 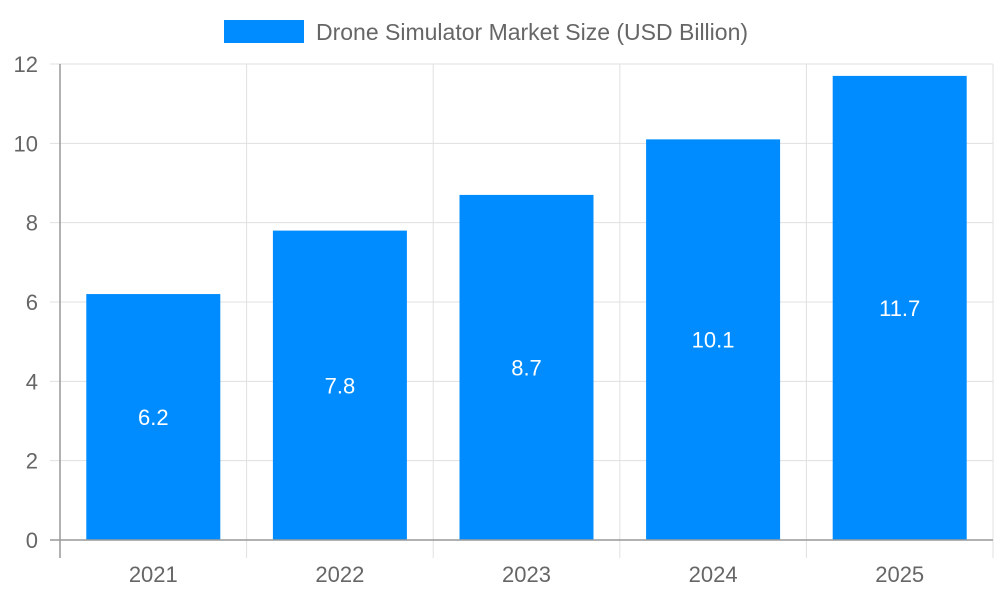 I want to click on y-tick-label: 6, so click(x=32, y=302).